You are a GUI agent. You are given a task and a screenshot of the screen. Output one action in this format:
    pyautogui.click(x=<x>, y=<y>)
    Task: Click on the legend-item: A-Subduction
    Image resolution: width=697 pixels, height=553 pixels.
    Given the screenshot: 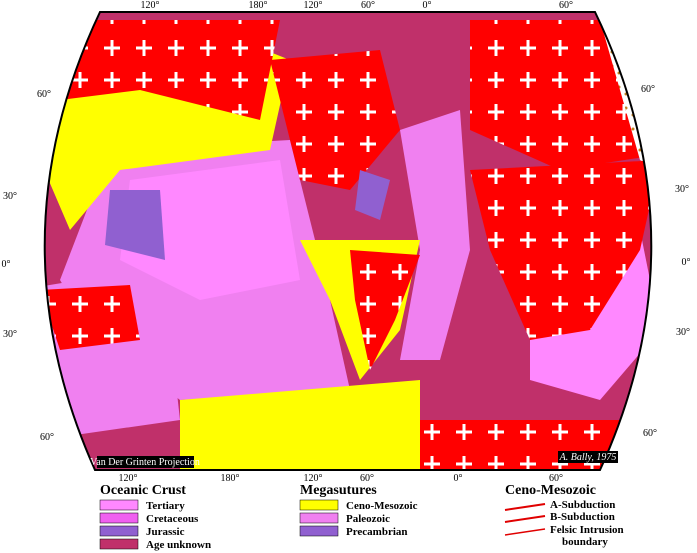 What is the action you would take?
    pyautogui.click(x=582, y=505)
    